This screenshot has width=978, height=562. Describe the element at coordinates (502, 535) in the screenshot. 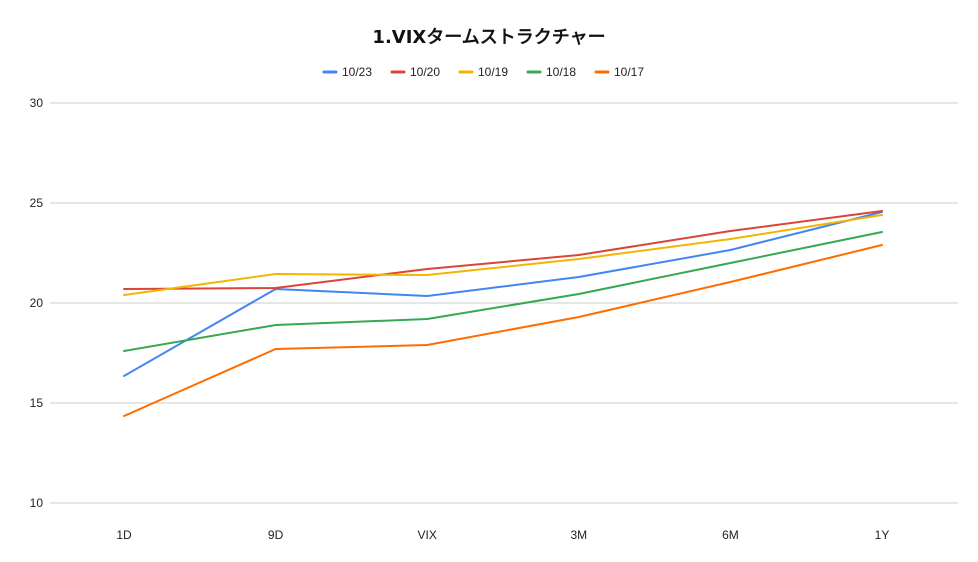

I see `x-axis: 1D 9D VIX 3M 6M 1Y` at that location.